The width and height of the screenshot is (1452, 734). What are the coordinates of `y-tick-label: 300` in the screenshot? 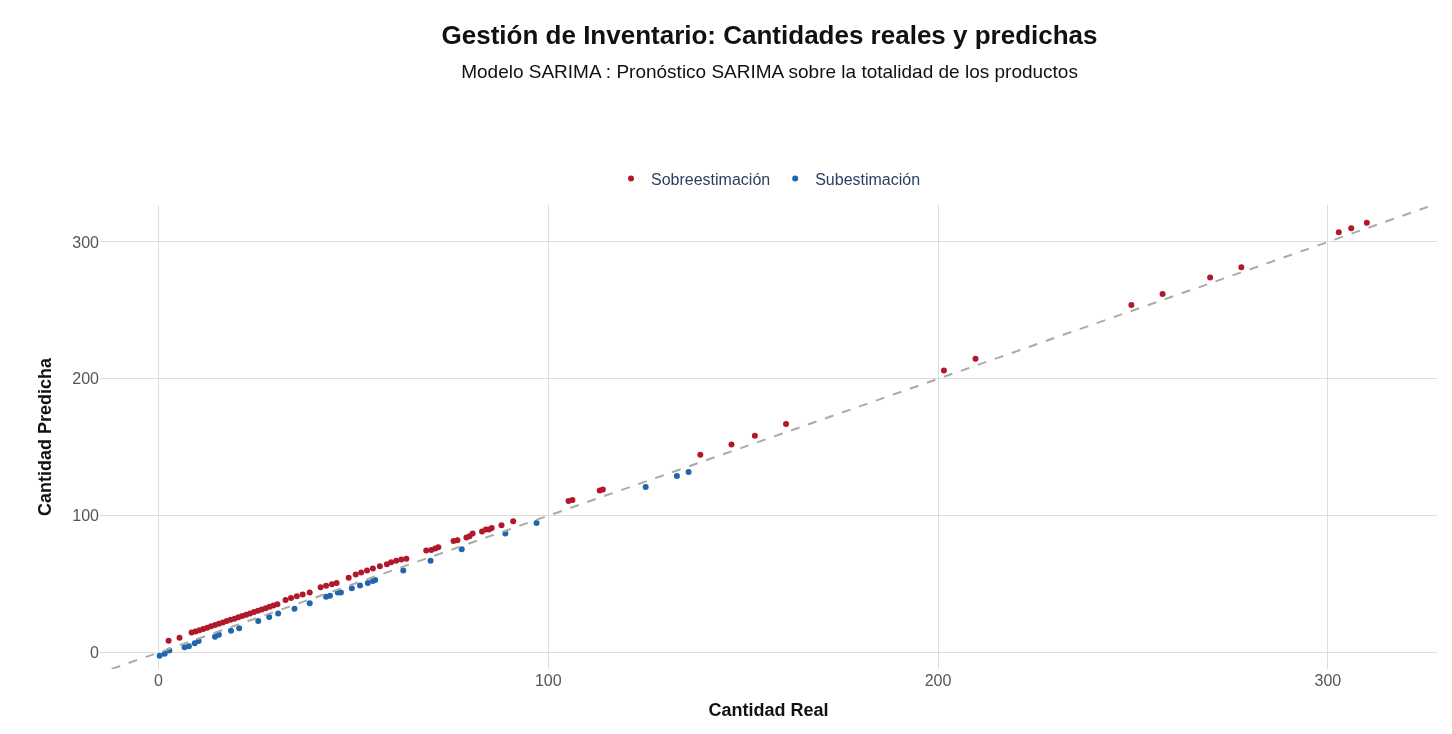 It's located at (86, 242).